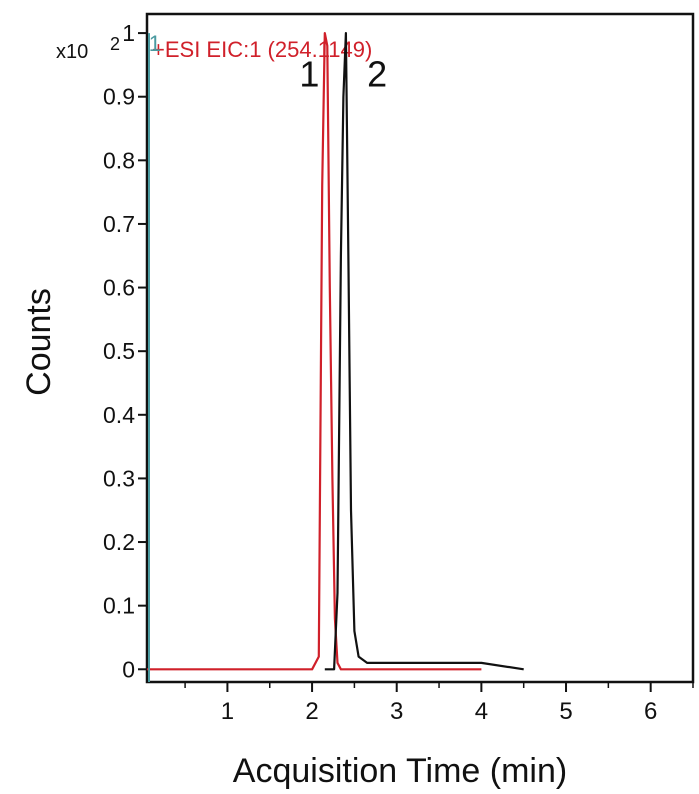 Image resolution: width=699 pixels, height=794 pixels. I want to click on x-tick-label: 6, so click(650, 711).